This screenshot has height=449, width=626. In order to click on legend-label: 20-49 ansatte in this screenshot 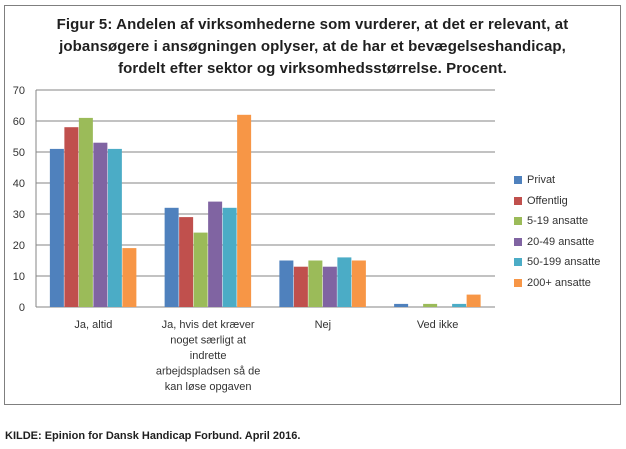, I will do `click(561, 241)`.